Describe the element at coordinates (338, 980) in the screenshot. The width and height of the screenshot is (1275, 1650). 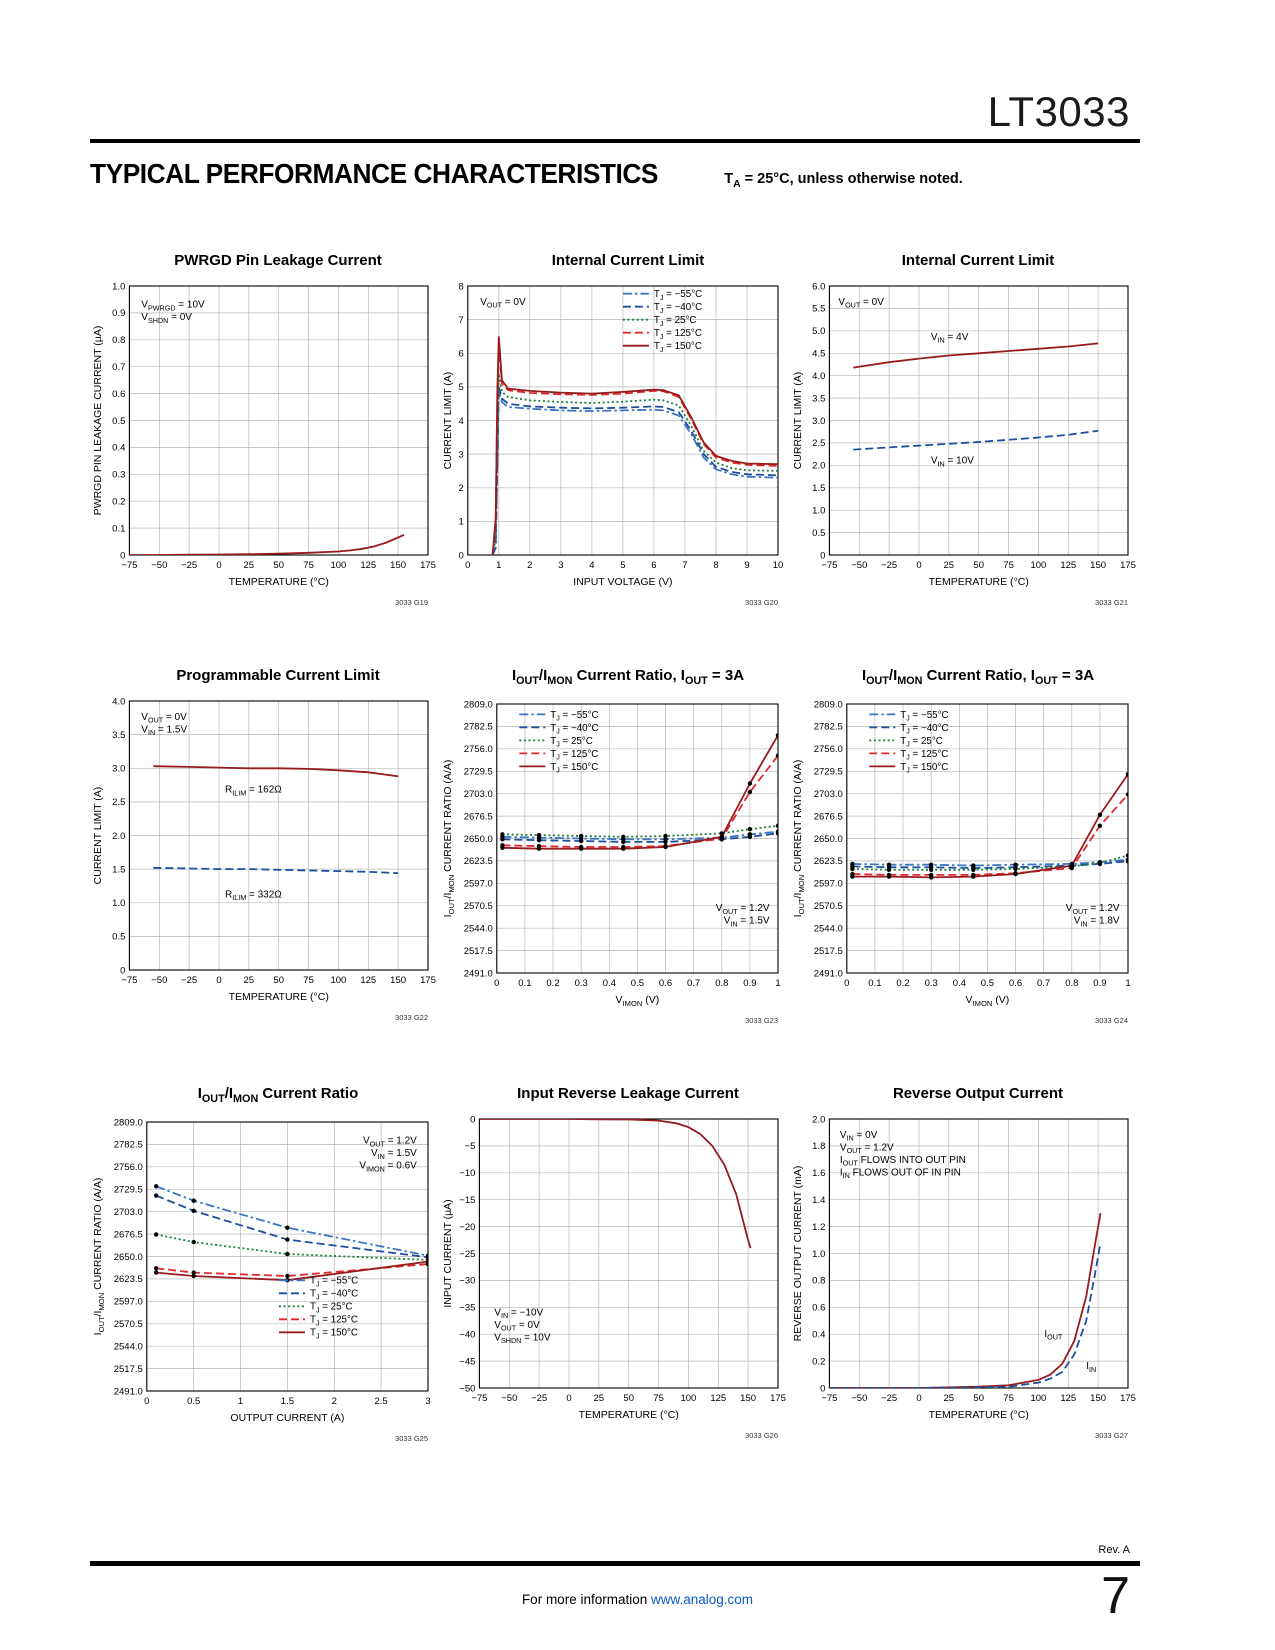
I see `svg-text: 100` at that location.